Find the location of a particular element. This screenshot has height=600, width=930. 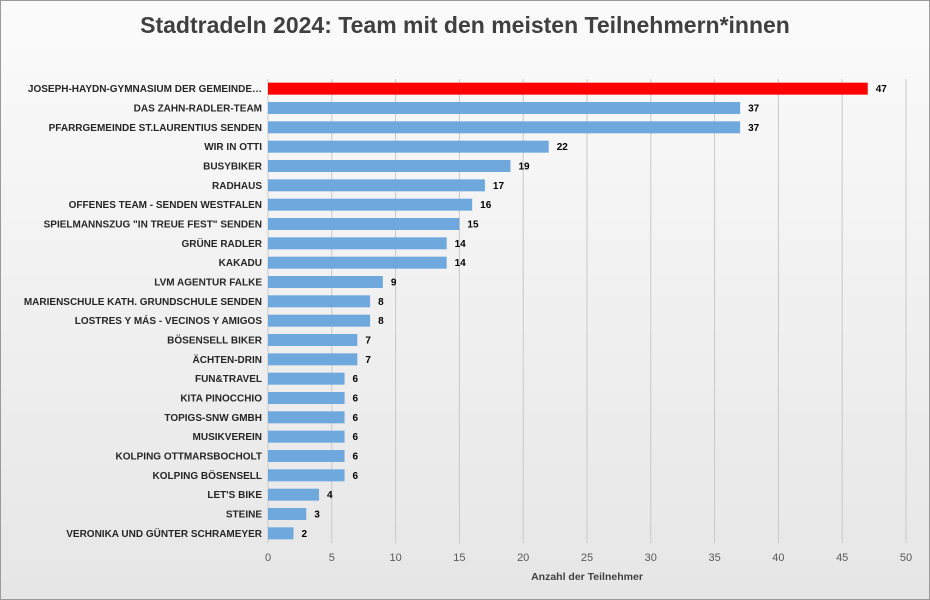

data-label: 16 is located at coordinates (486, 205).